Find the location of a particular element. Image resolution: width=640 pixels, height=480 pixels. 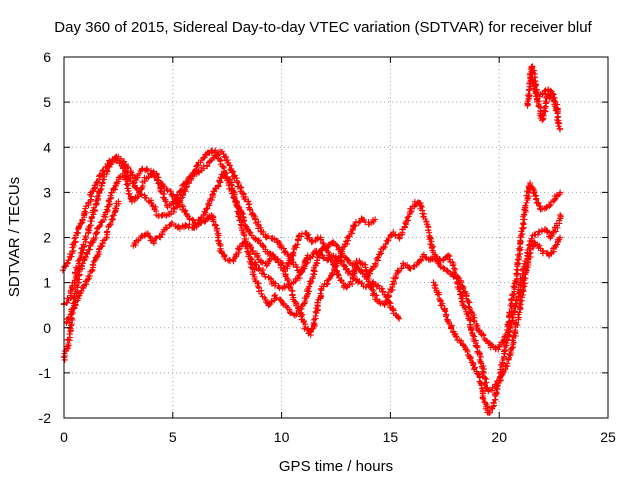

x-tick-label: 10 is located at coordinates (282, 437).